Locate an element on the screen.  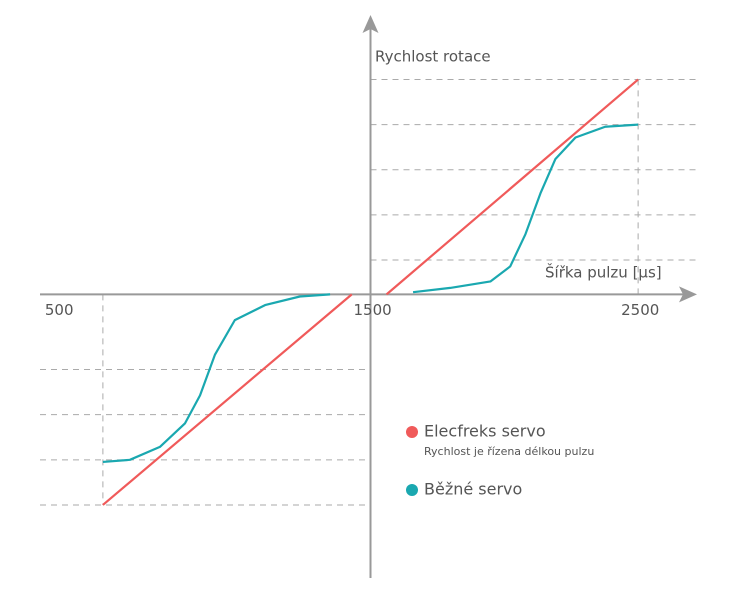
y-axis-arrow is located at coordinates (370, 24).